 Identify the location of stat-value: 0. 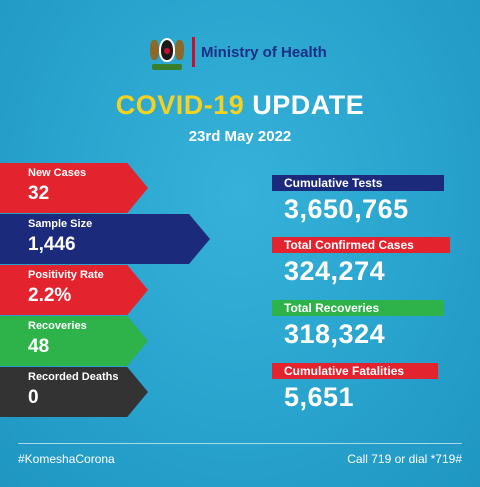
(33, 397).